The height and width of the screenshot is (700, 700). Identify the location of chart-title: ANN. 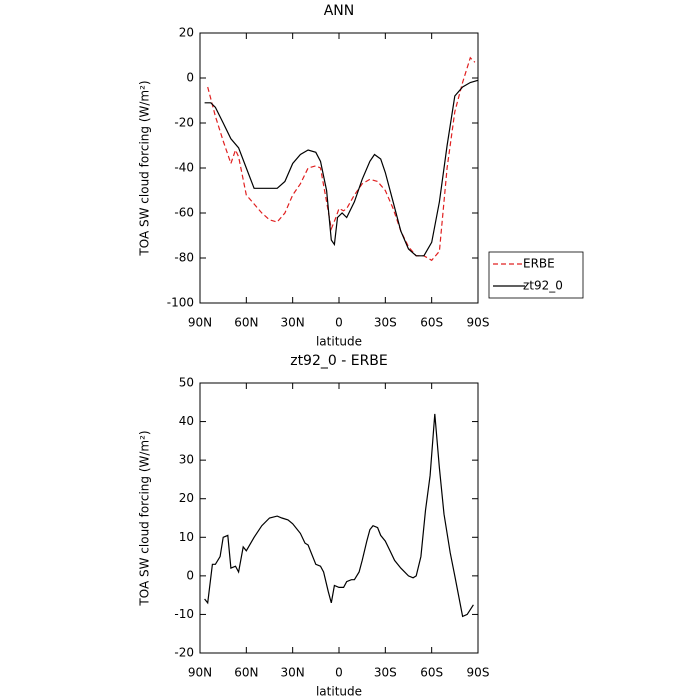
(339, 11).